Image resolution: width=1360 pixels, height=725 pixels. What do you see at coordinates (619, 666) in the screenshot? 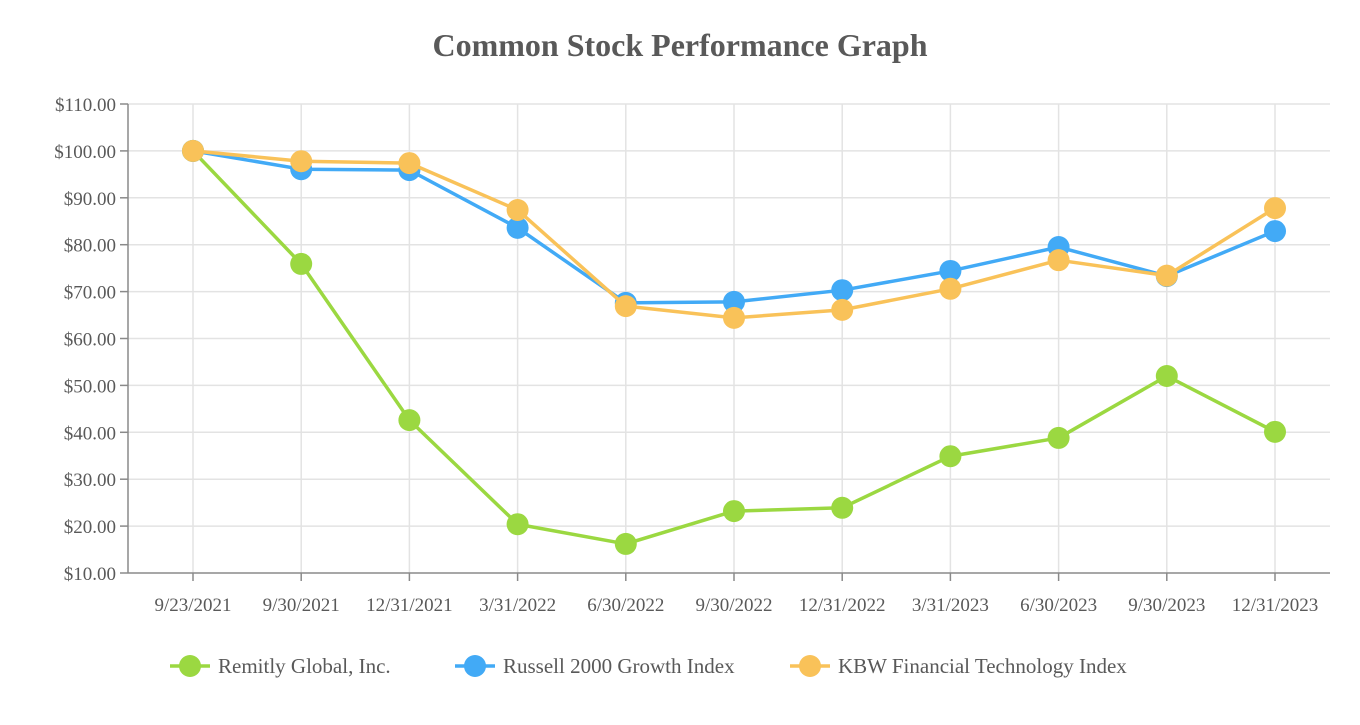
I see `legend-label: Russell 2000 Growth Index` at bounding box center [619, 666].